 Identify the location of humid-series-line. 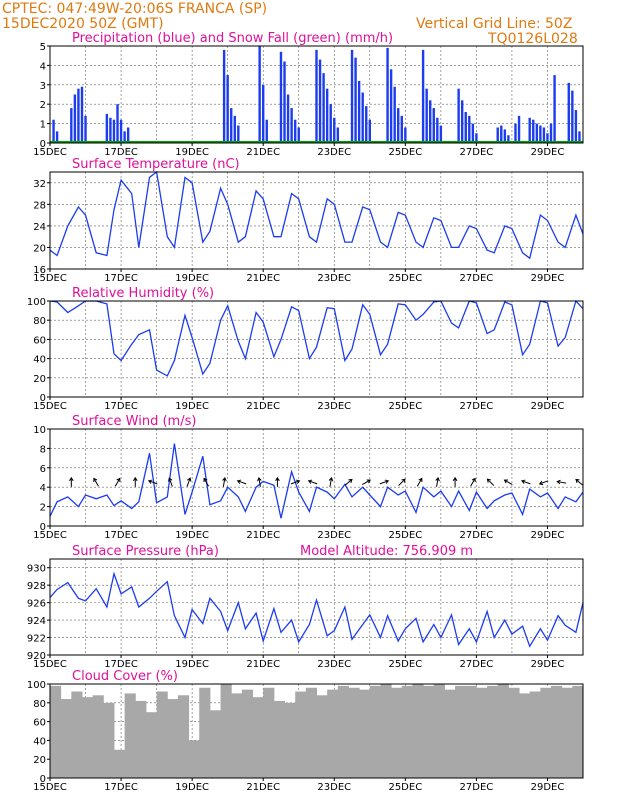
(316, 338).